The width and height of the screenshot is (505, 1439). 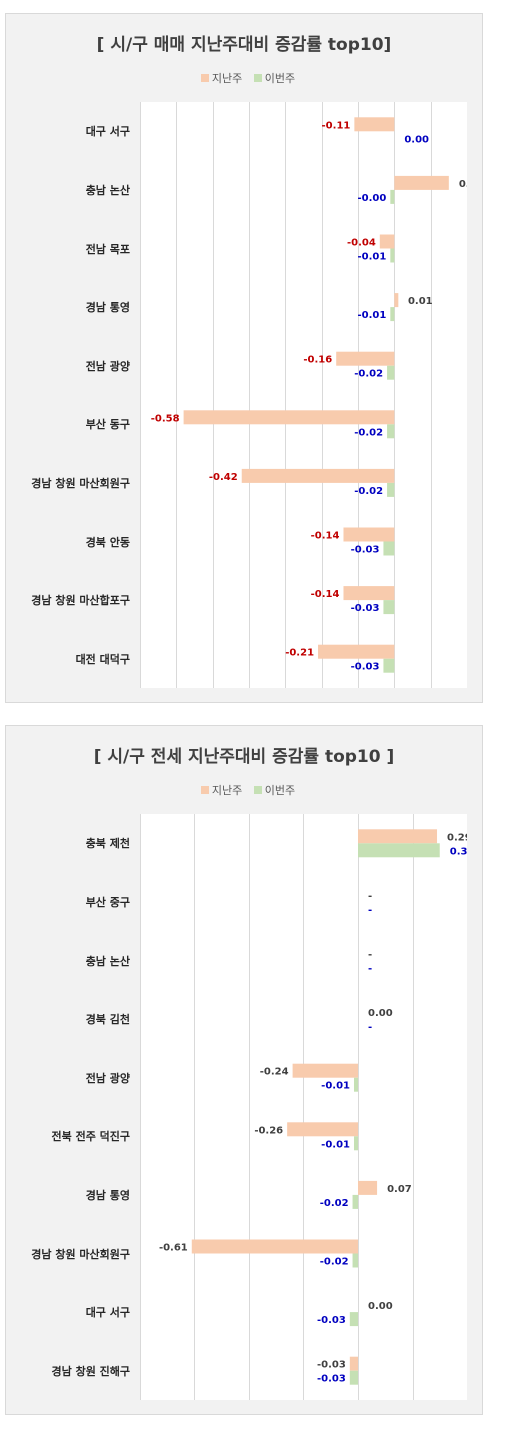 I want to click on data-label-prev: 0.15, so click(x=463, y=184).